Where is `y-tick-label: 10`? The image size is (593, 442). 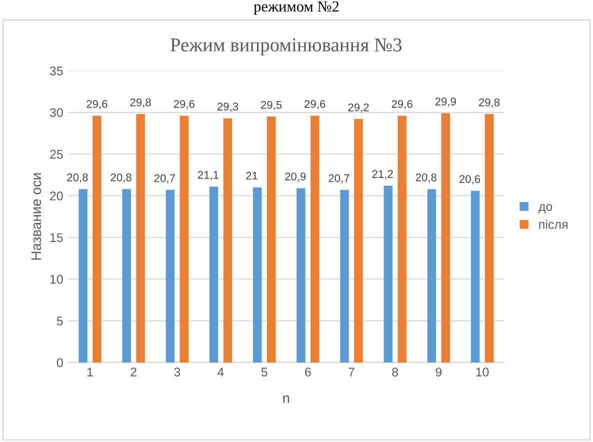 y-tick-label: 10 is located at coordinates (56, 279).